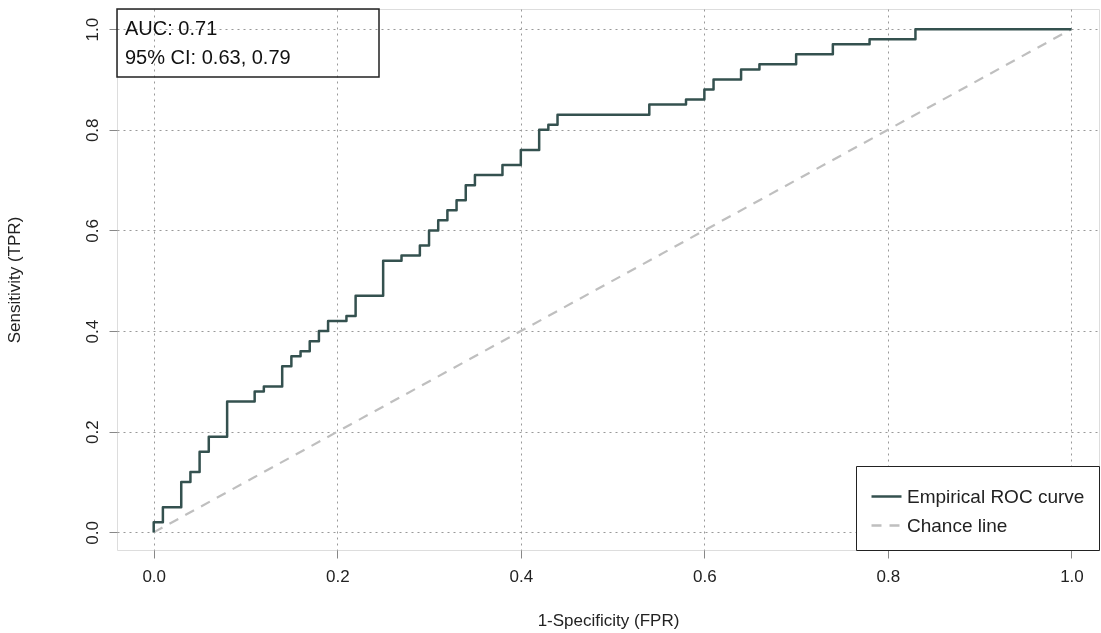  Describe the element at coordinates (208, 57) in the screenshot. I see `annotation: 95% CI: 0.63, 0.79` at that location.